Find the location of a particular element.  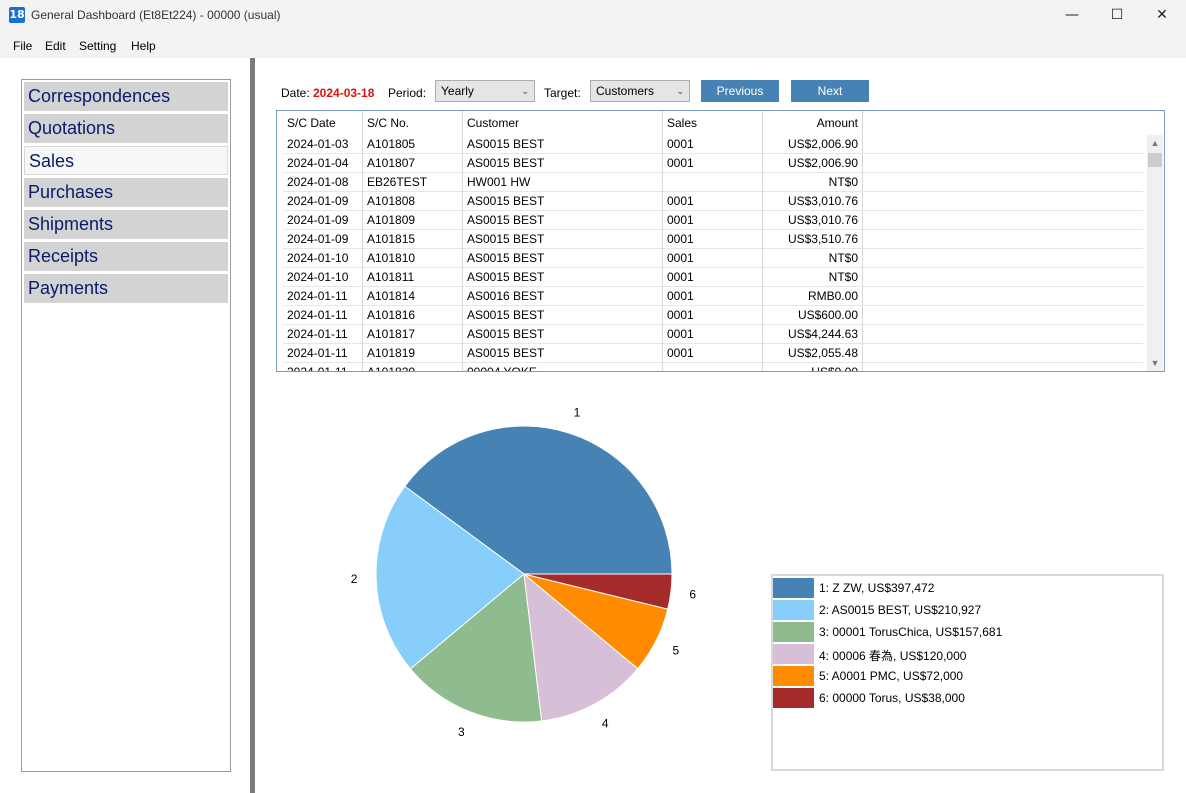

sidebar-item-payments: Payments is located at coordinates (126, 288).